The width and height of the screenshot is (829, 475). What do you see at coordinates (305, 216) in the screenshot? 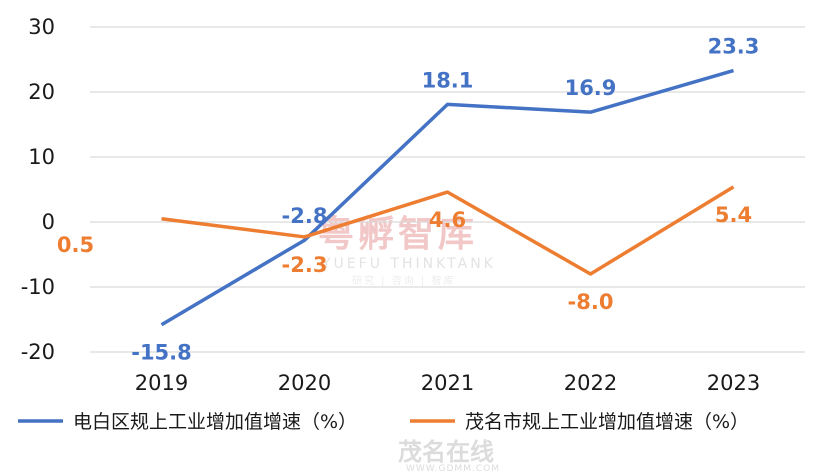
I see `data-label: -2.8` at bounding box center [305, 216].